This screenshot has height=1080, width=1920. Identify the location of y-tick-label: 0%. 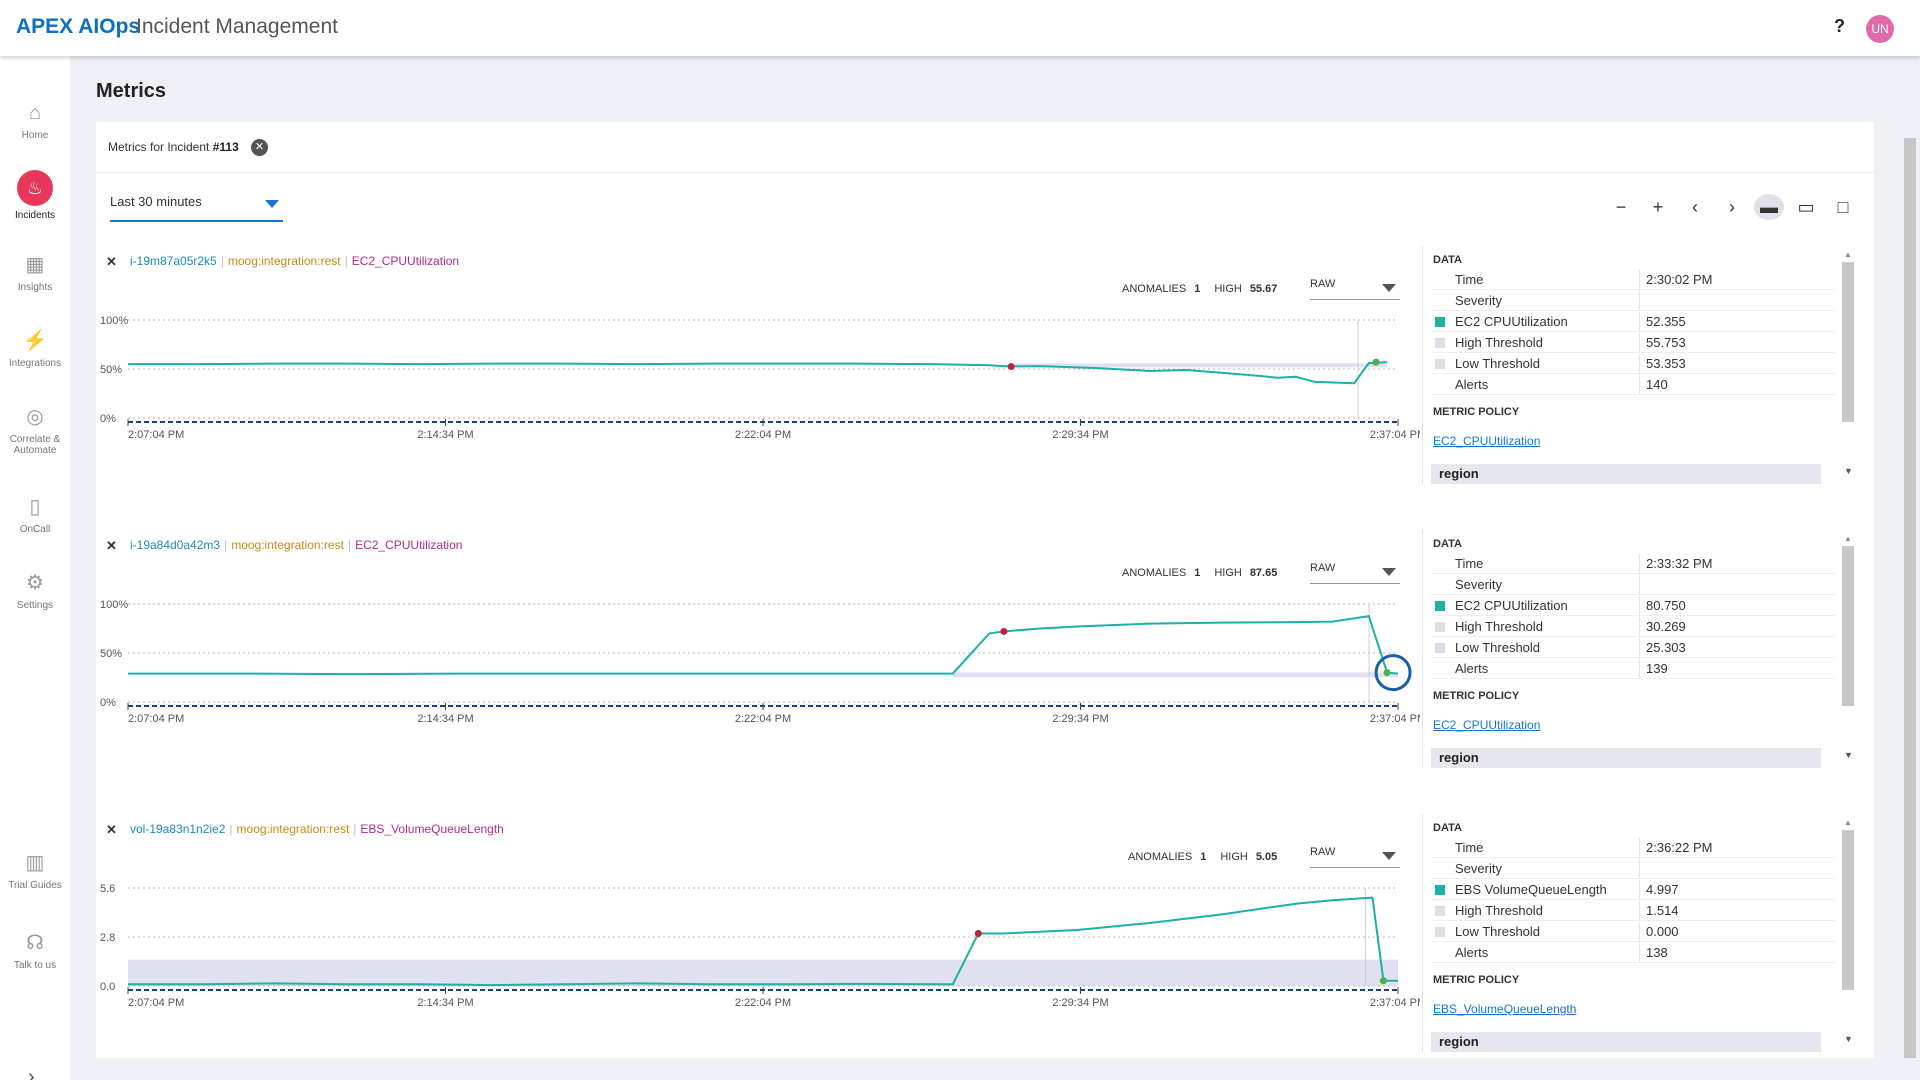
(108, 703).